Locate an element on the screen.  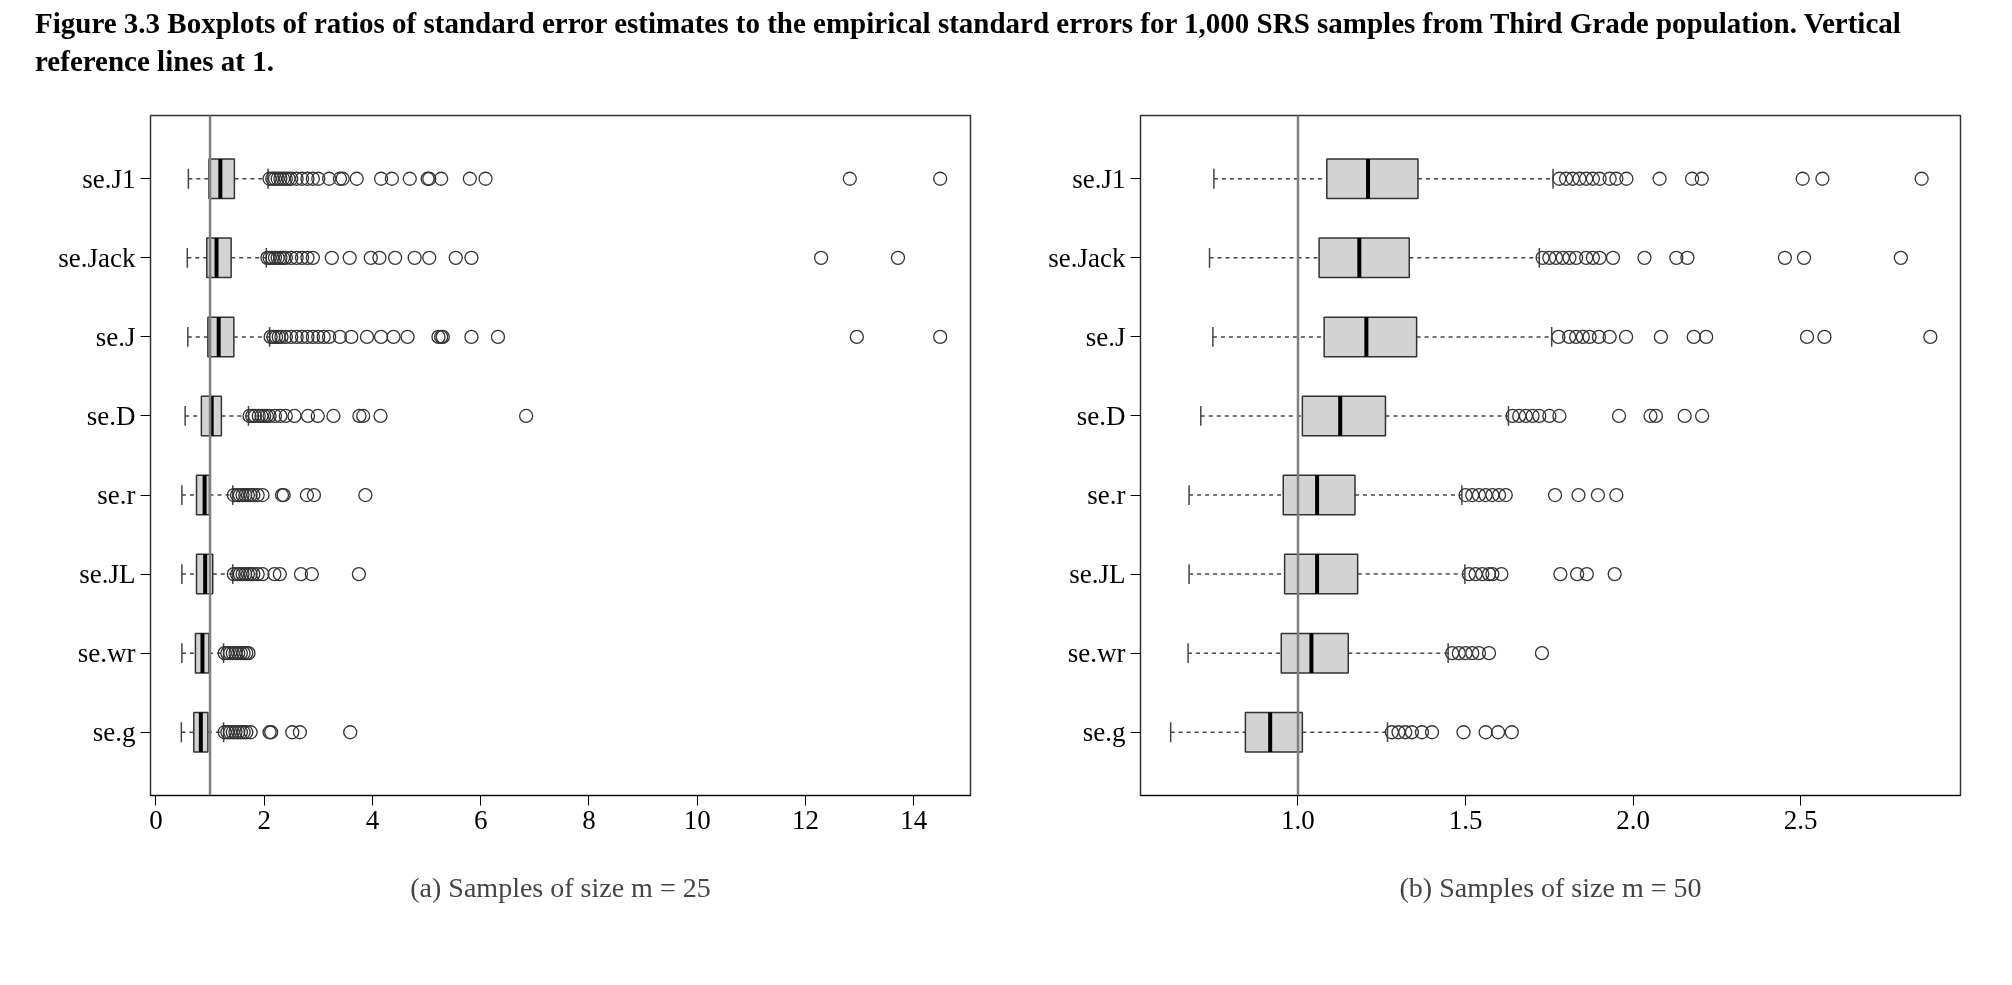
x-tick-label: 1.0 is located at coordinates (1298, 819).